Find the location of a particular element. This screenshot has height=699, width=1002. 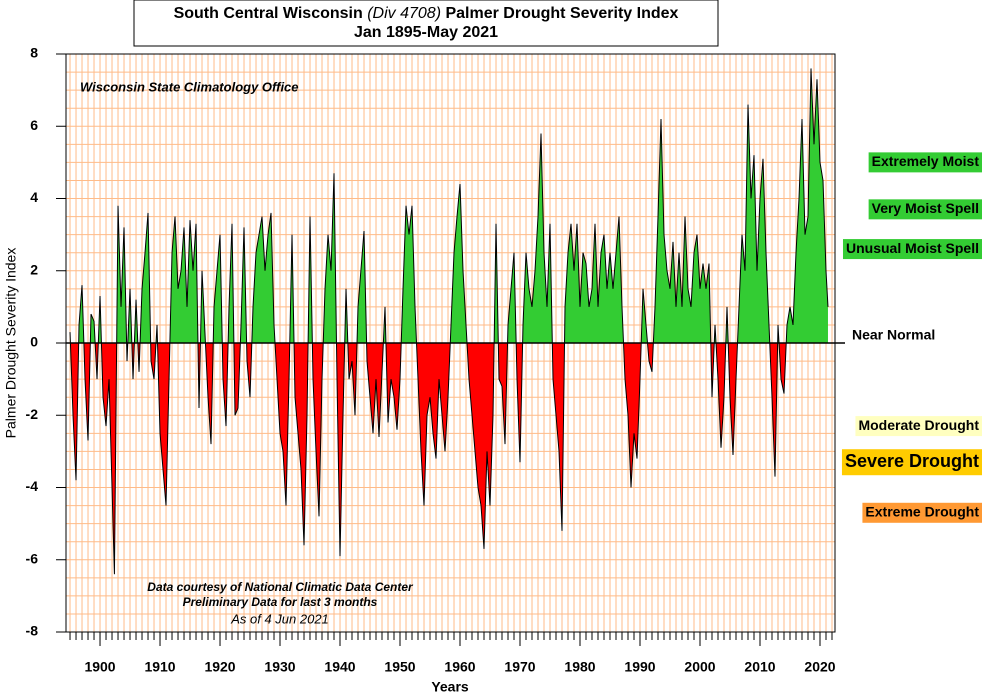

title-part: (Div 4708) is located at coordinates (404, 13).